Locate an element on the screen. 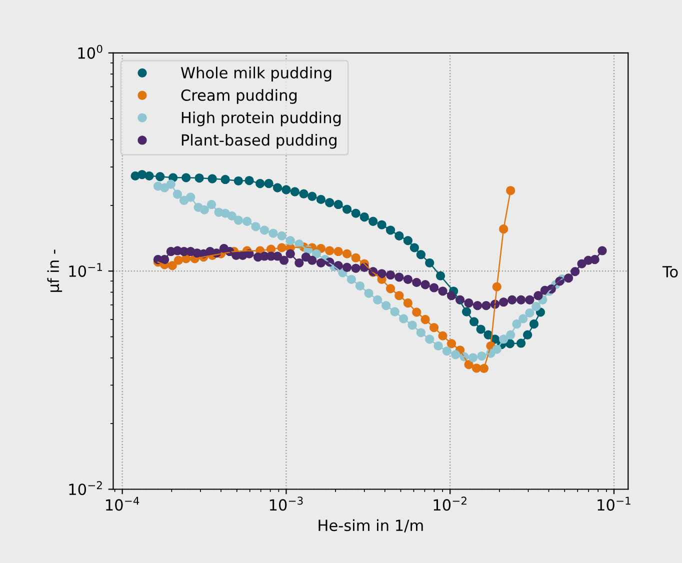 The height and width of the screenshot is (563, 682). x-tick-label: 10$^{−3}$ is located at coordinates (286, 503).